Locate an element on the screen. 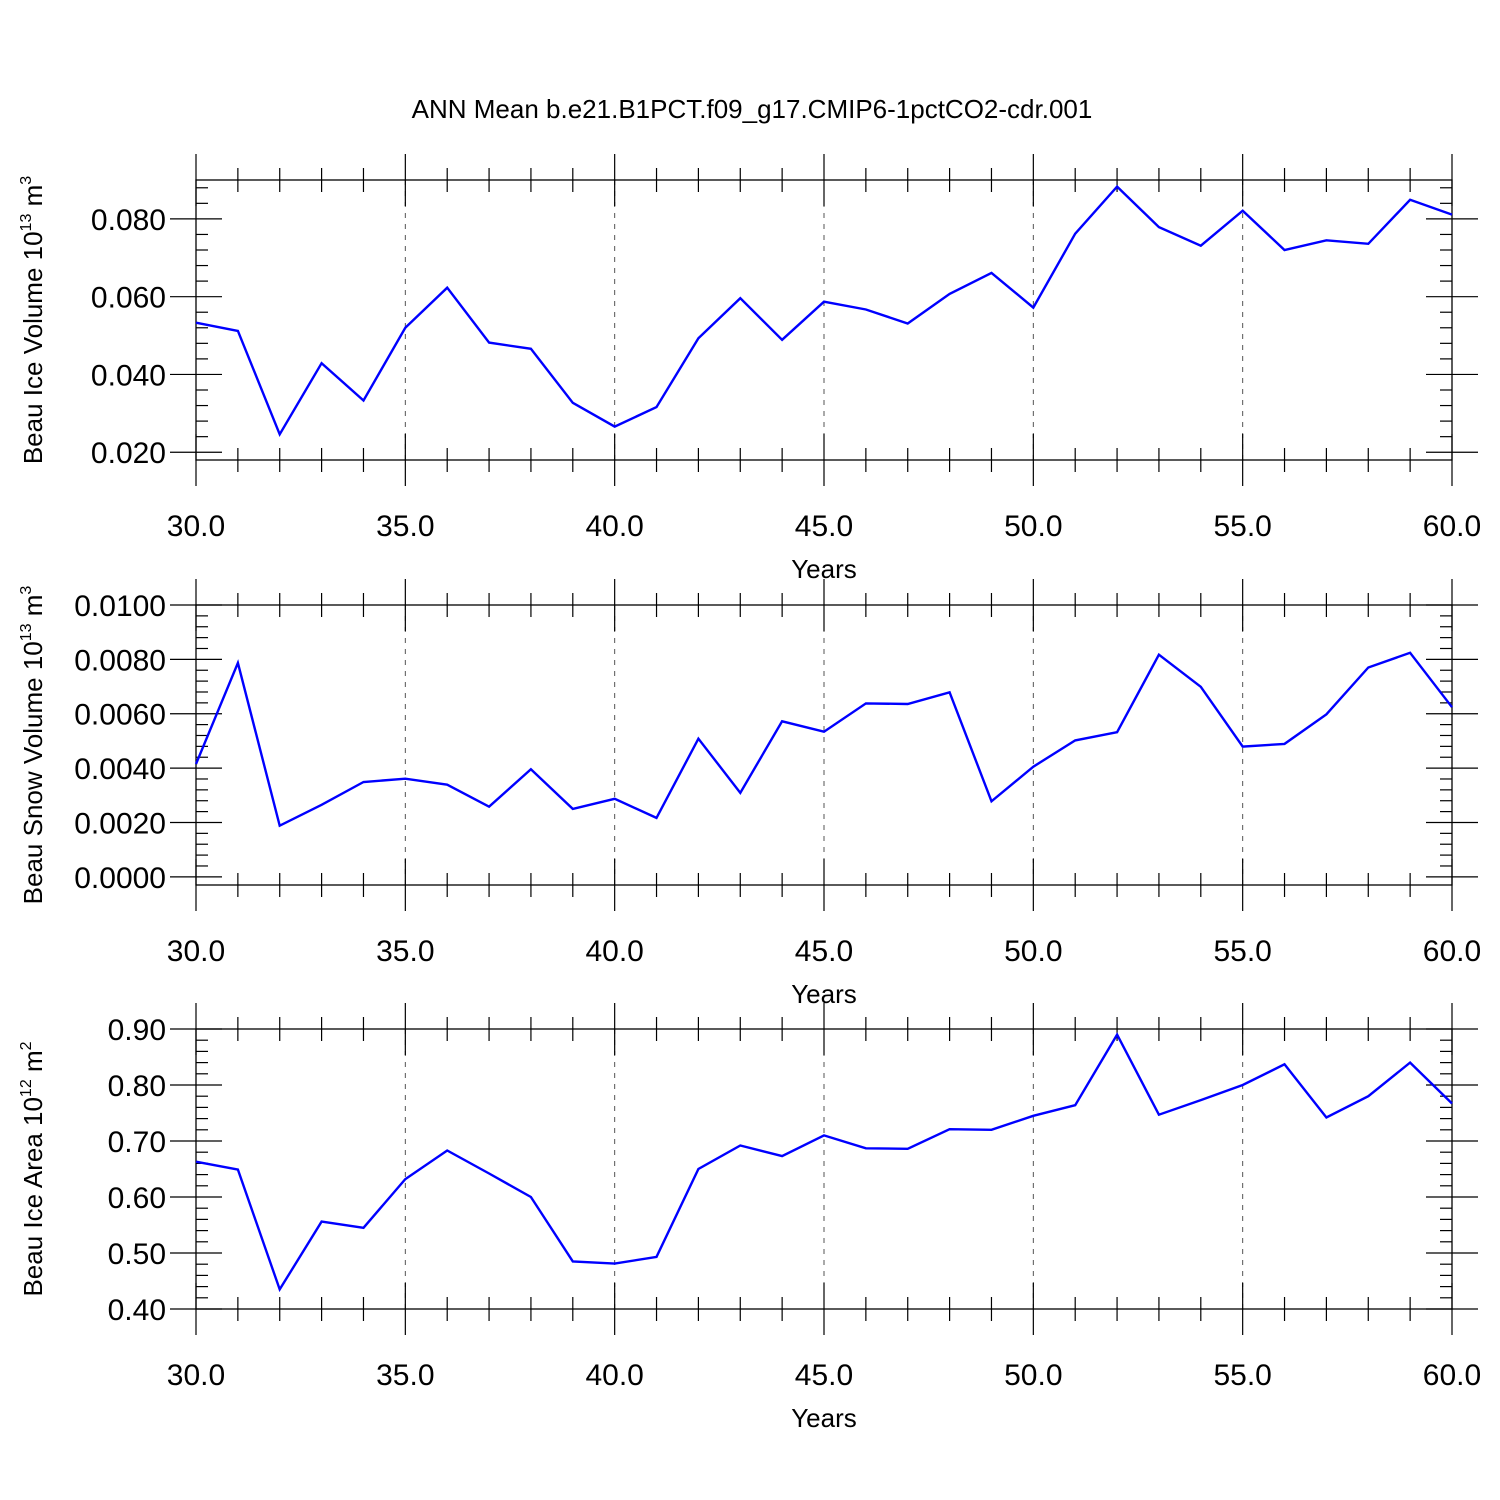 Image resolution: width=1500 pixels, height=1500 pixels. y-tick-label: 0.80 is located at coordinates (137, 1086).